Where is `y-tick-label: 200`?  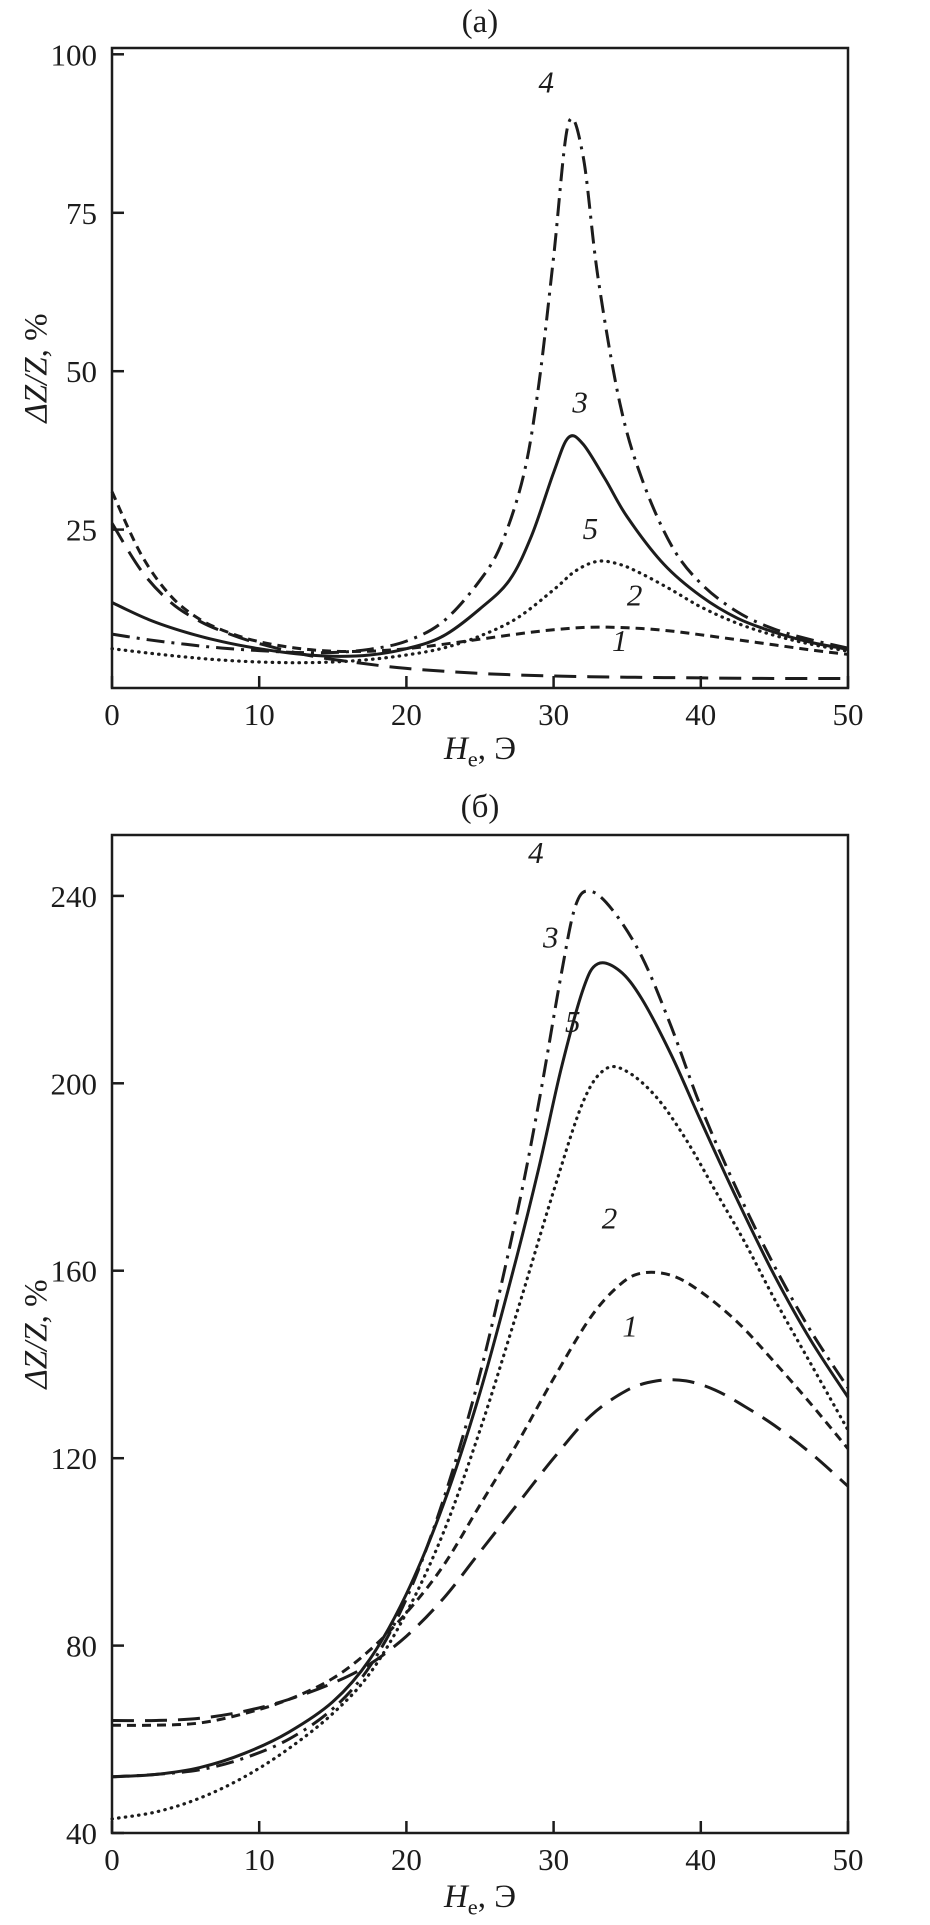 y-tick-label: 200 is located at coordinates (74, 1083).